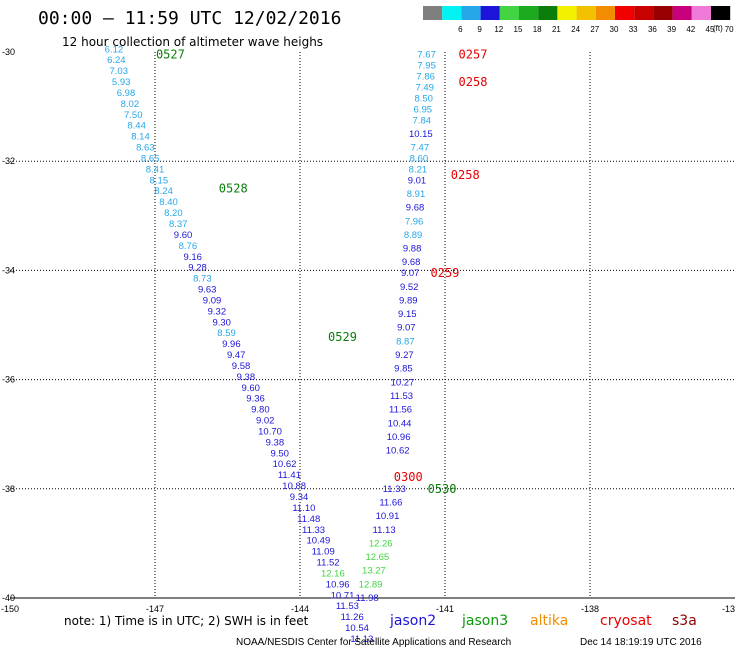 The image size is (740, 650). Describe the element at coordinates (423, 109) in the screenshot. I see `wave-height-readout: 6.95` at that location.